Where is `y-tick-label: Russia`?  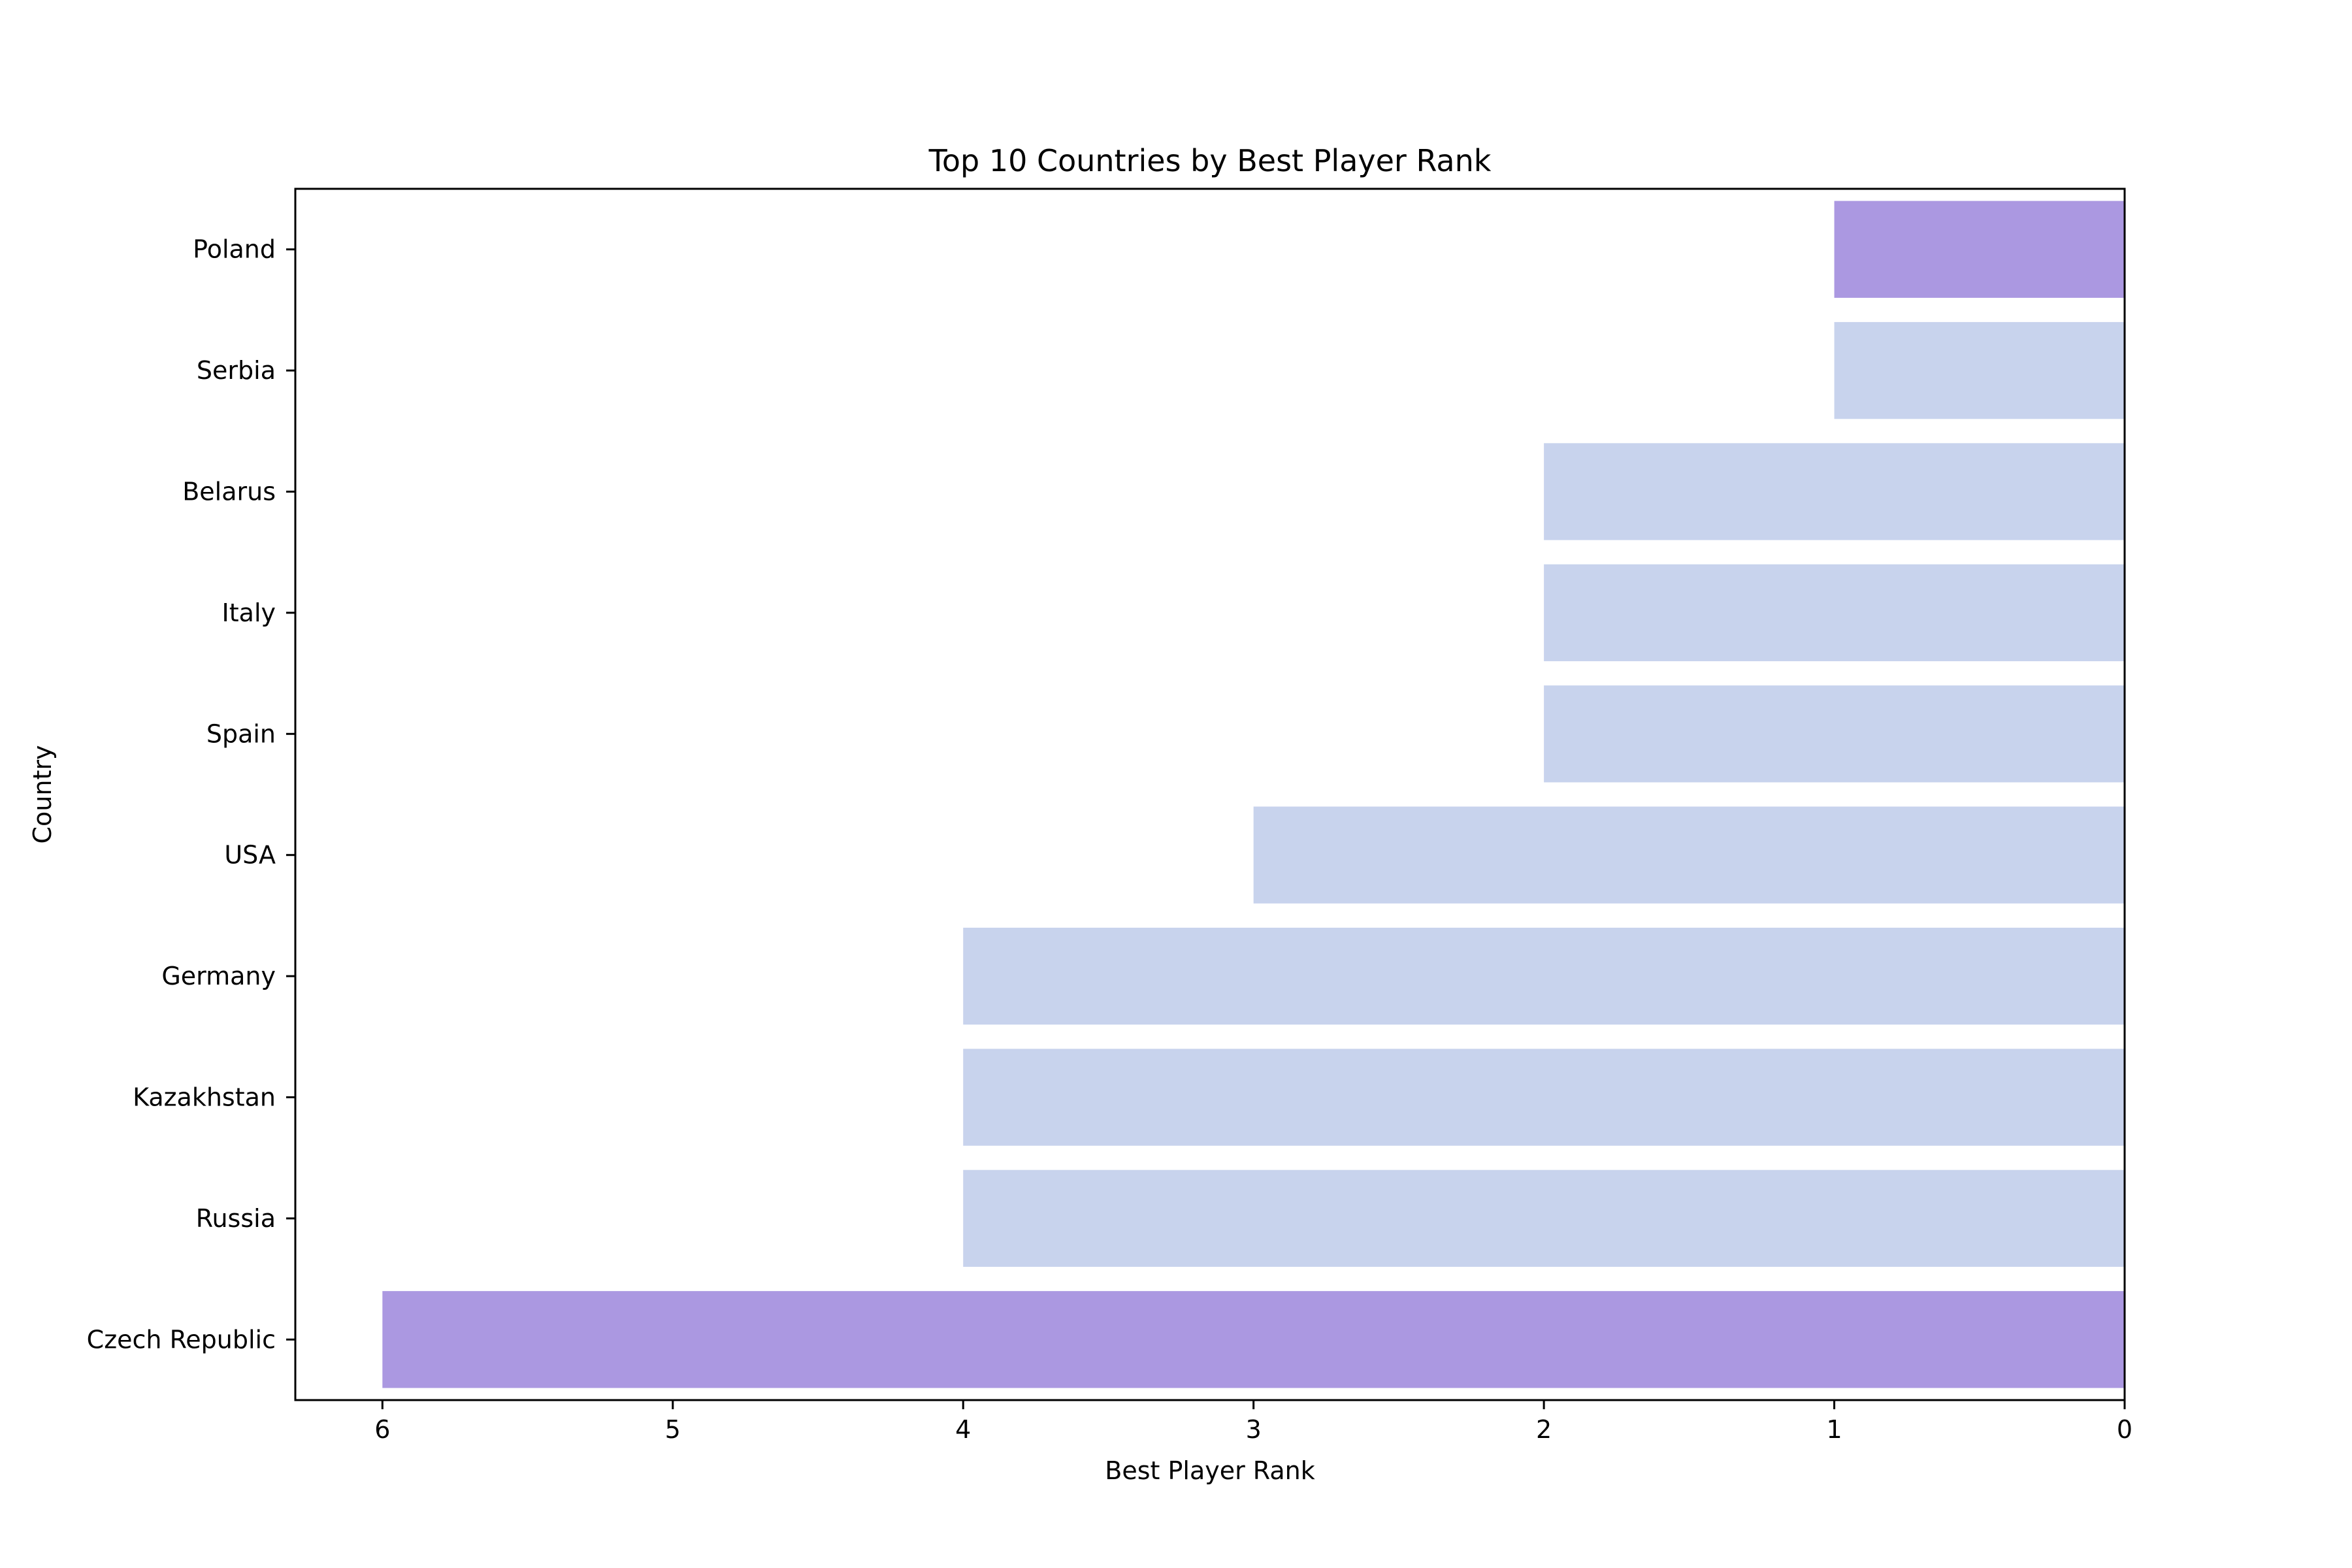
y-tick-label: Russia is located at coordinates (236, 1218).